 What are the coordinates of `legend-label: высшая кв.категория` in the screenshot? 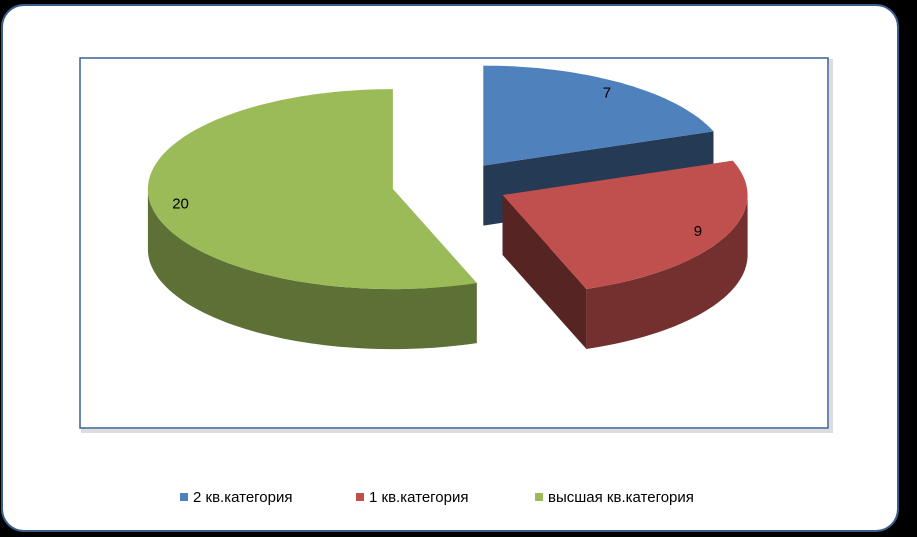 It's located at (621, 497).